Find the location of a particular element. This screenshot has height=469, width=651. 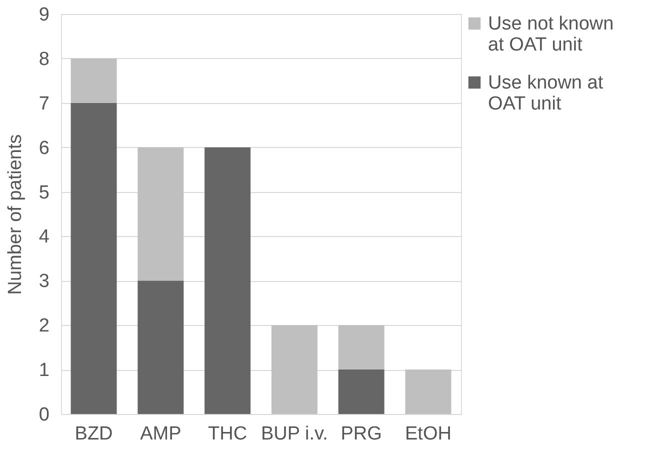

x-tick-label: BUP i.v. is located at coordinates (294, 434).